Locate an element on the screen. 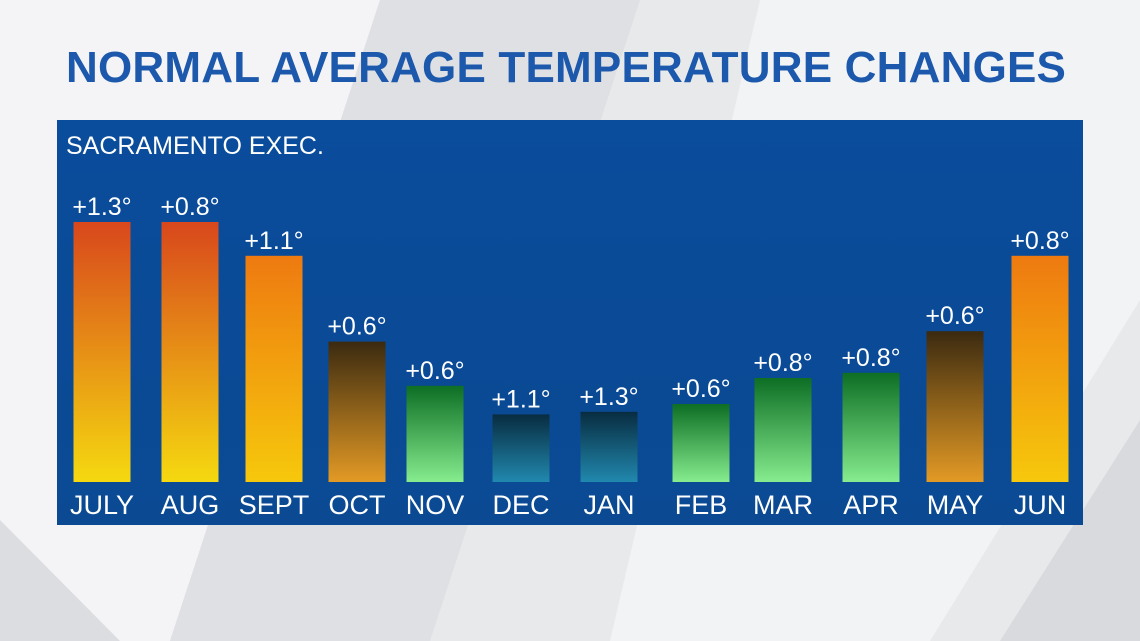  category-label-dec: DEC is located at coordinates (520, 505).